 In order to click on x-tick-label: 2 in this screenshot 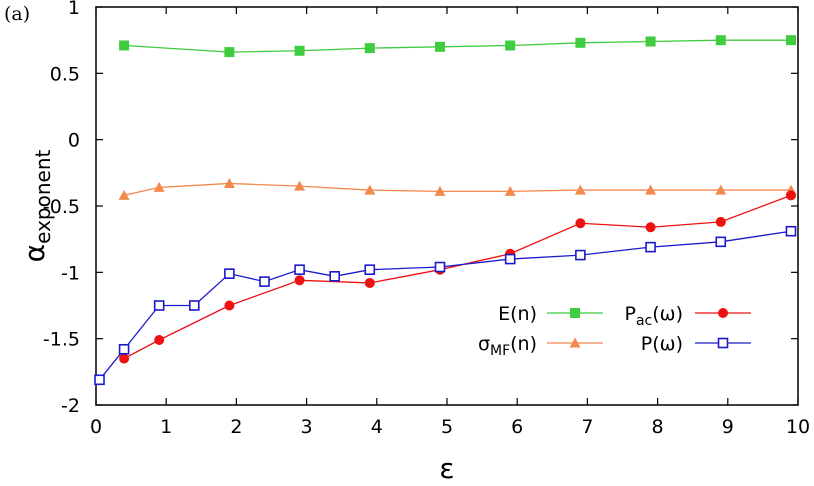, I will do `click(236, 427)`.